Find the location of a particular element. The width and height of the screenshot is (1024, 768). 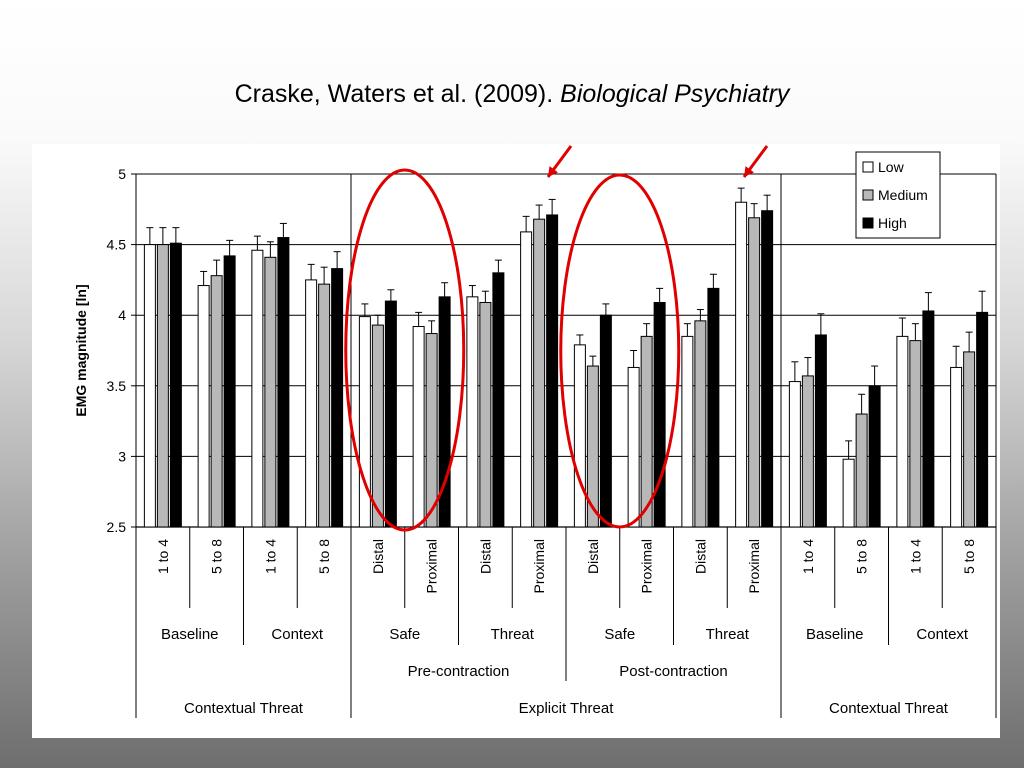

y-axis-label: EMG magnitude [ln] is located at coordinates (81, 350).